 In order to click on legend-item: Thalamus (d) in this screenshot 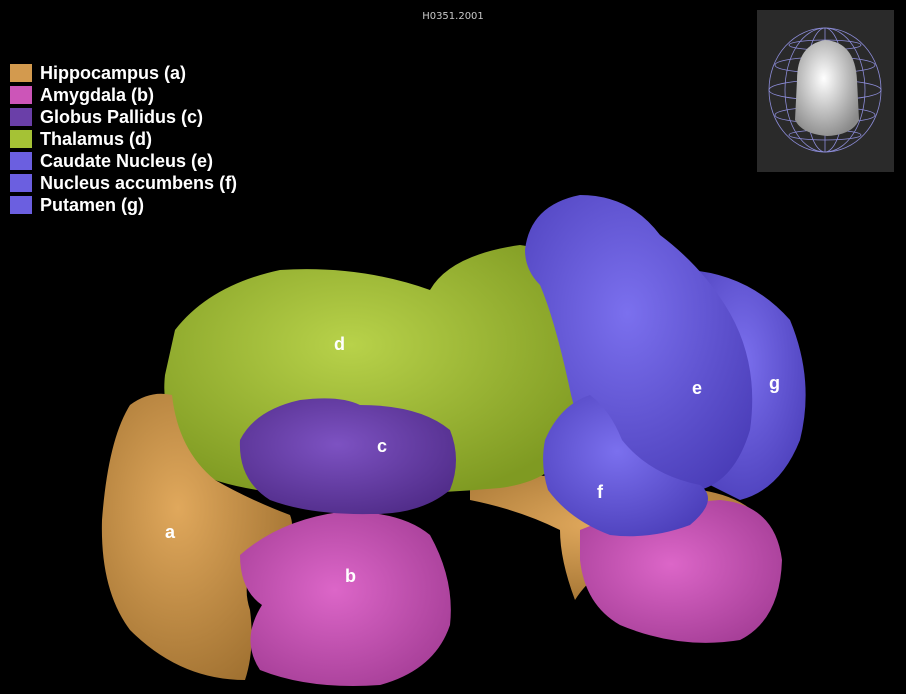, I will do `click(123, 139)`.